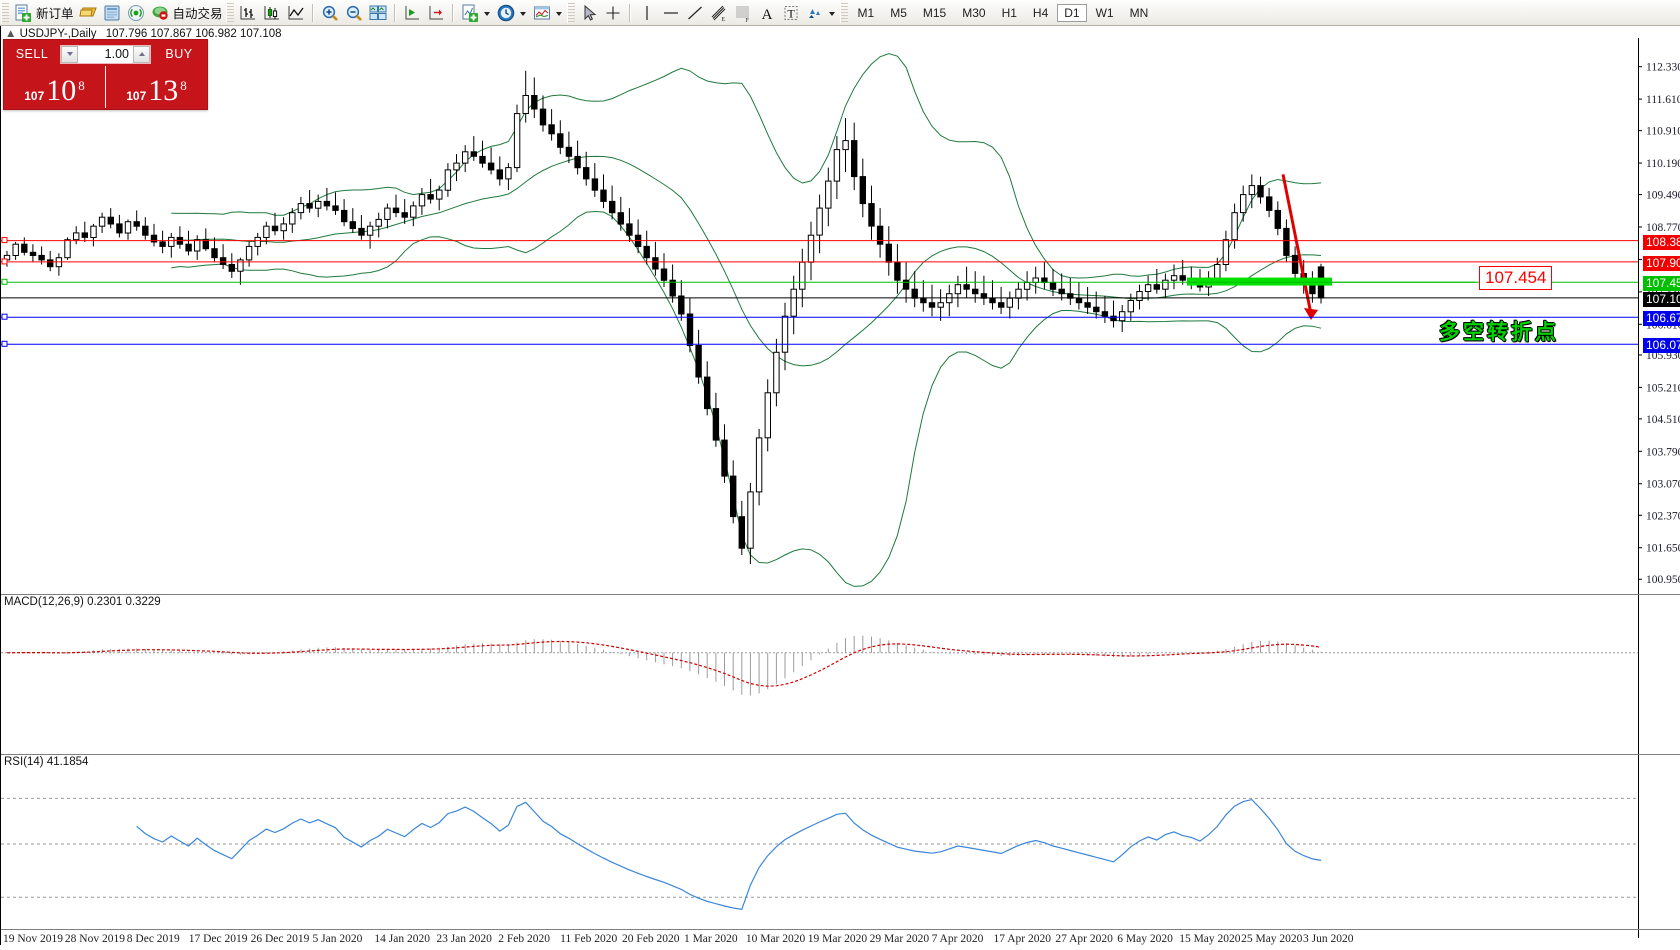 The image size is (1680, 950). I want to click on sell-price-prefix: 107, so click(34, 96).